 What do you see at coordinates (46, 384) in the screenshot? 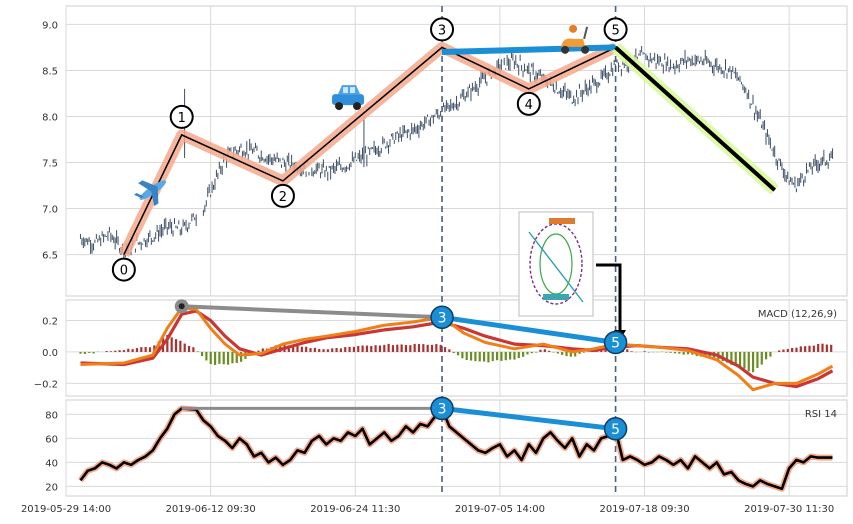
I see `macd-y-tick-label: −0.2` at bounding box center [46, 384].